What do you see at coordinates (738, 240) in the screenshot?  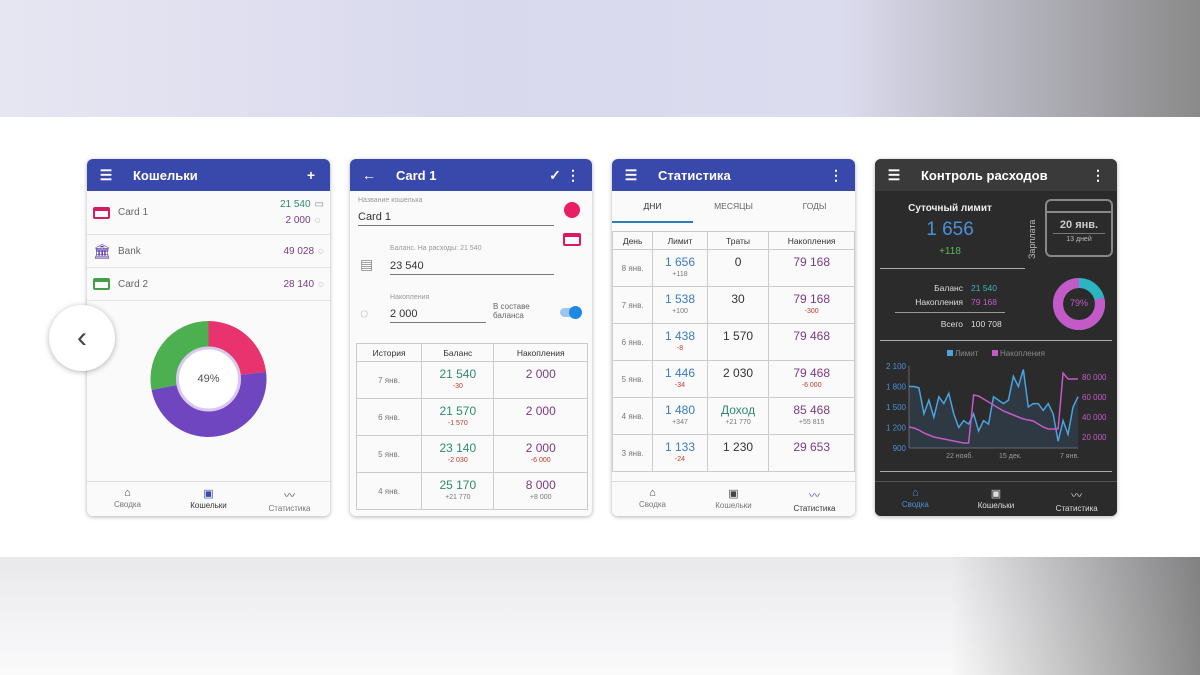 I see `column-header: Траты` at bounding box center [738, 240].